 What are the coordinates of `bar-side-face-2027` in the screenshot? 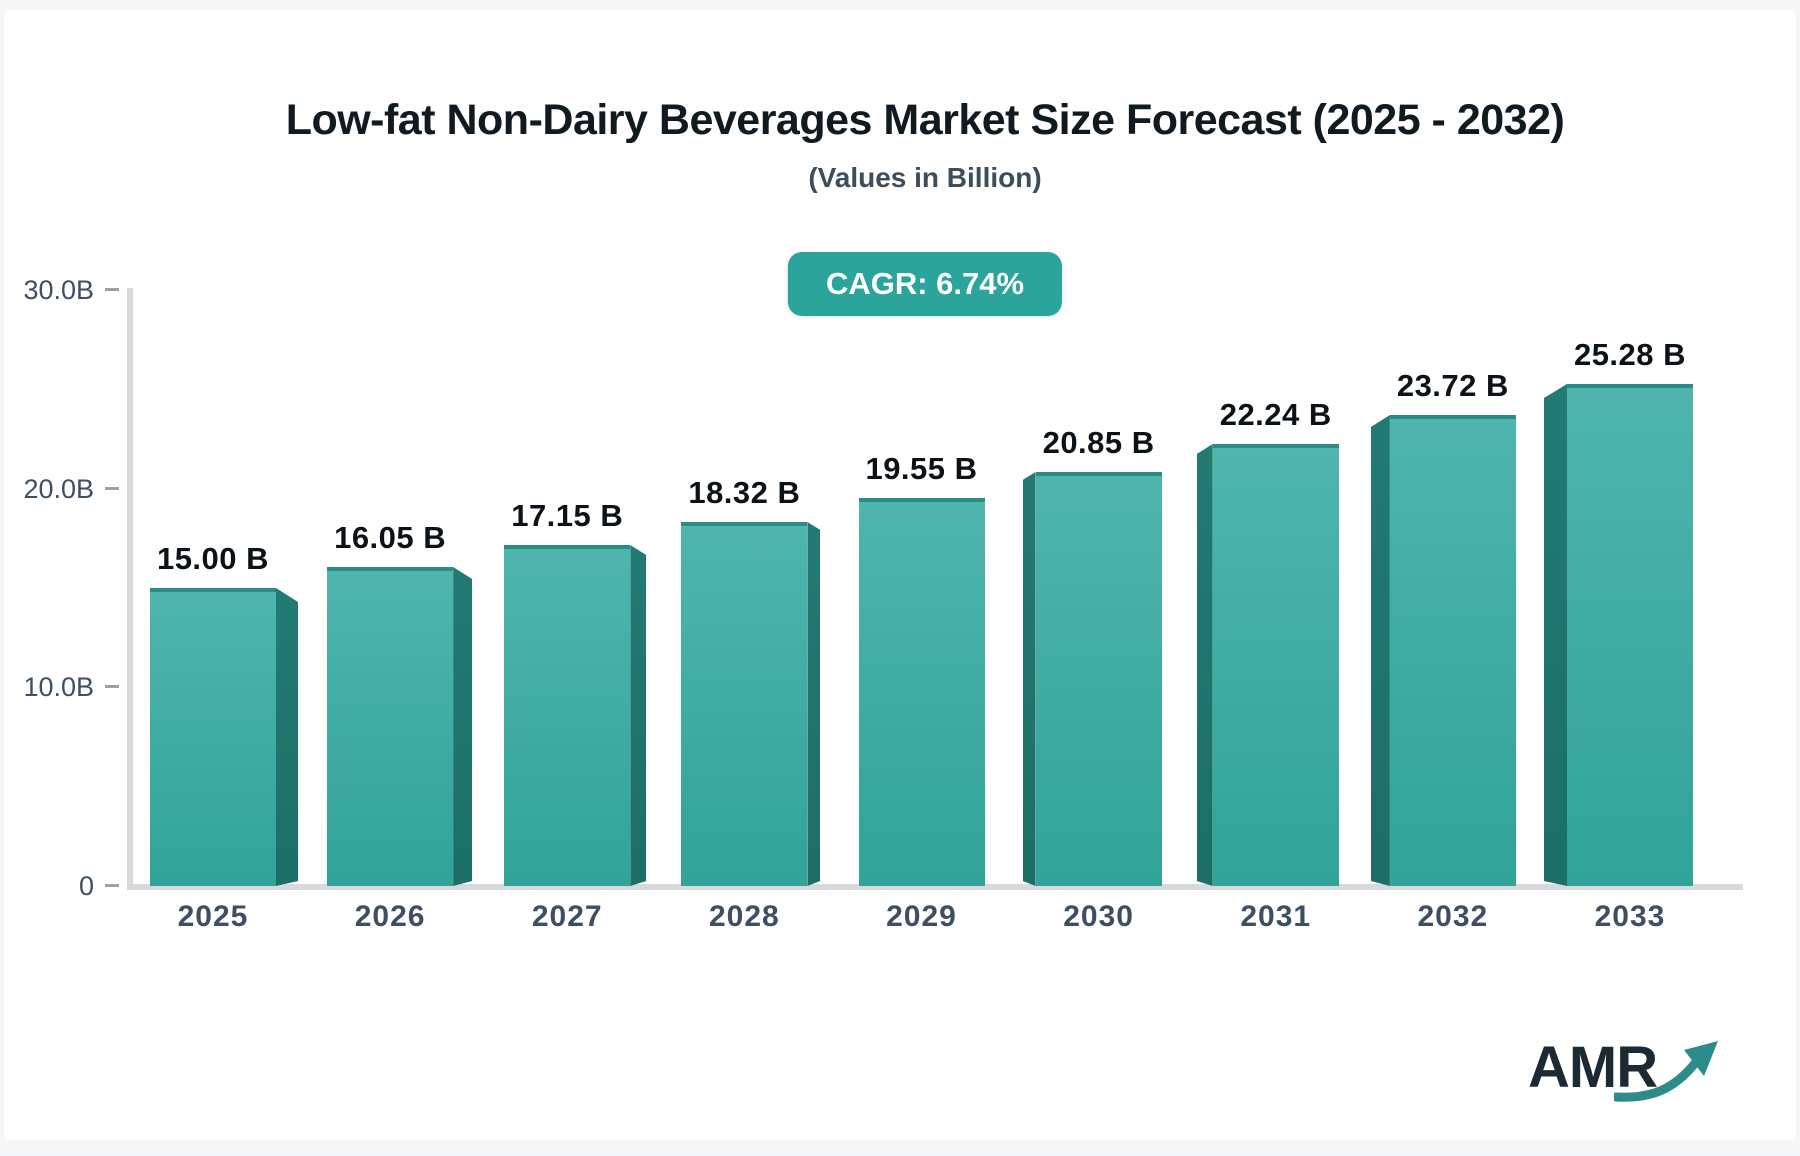 It's located at (638, 715).